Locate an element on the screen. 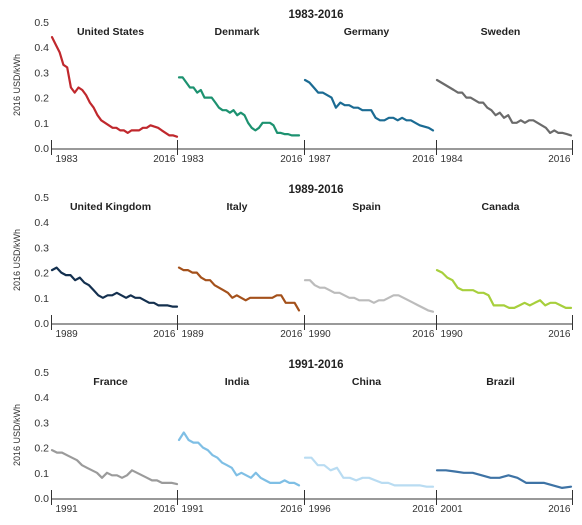 The height and width of the screenshot is (525, 582). y-tick-label-2-5: 0.5 is located at coordinates (41, 373).